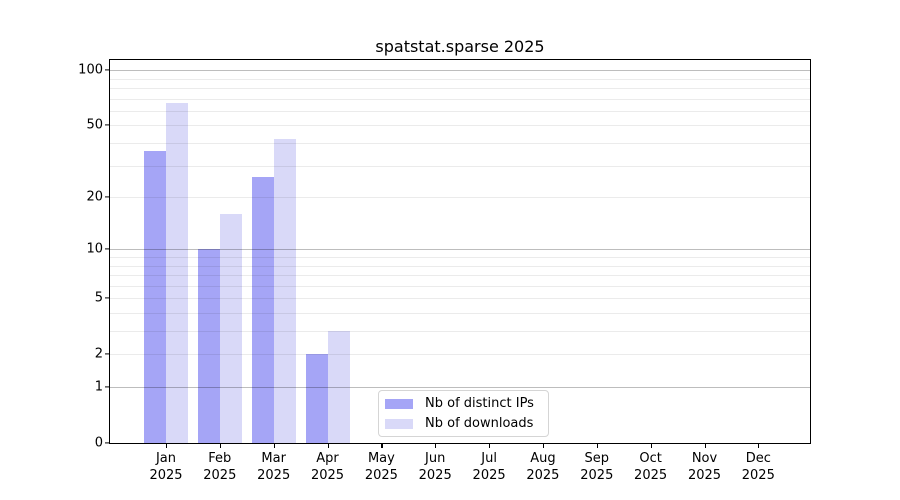  I want to click on y-tick-label-100: 100, so click(90, 70).